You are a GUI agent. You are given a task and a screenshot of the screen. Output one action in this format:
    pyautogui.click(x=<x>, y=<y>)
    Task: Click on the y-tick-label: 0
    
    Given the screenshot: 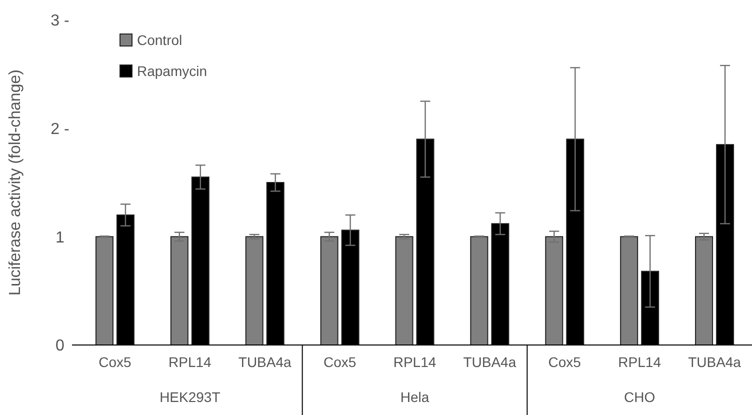 What is the action you would take?
    pyautogui.click(x=60, y=346)
    